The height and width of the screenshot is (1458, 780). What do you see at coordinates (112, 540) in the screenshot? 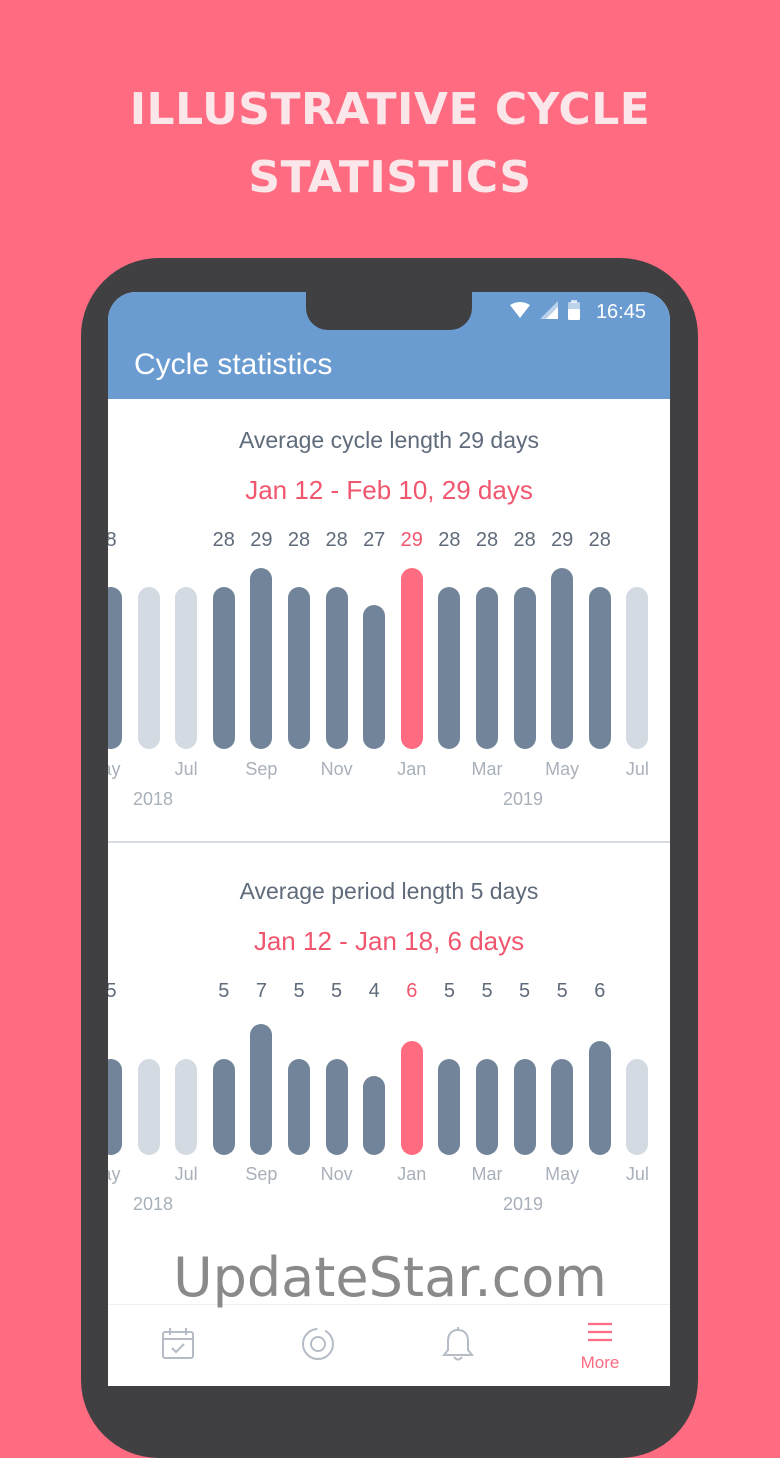
I see `bar-value-label: 8` at bounding box center [112, 540].